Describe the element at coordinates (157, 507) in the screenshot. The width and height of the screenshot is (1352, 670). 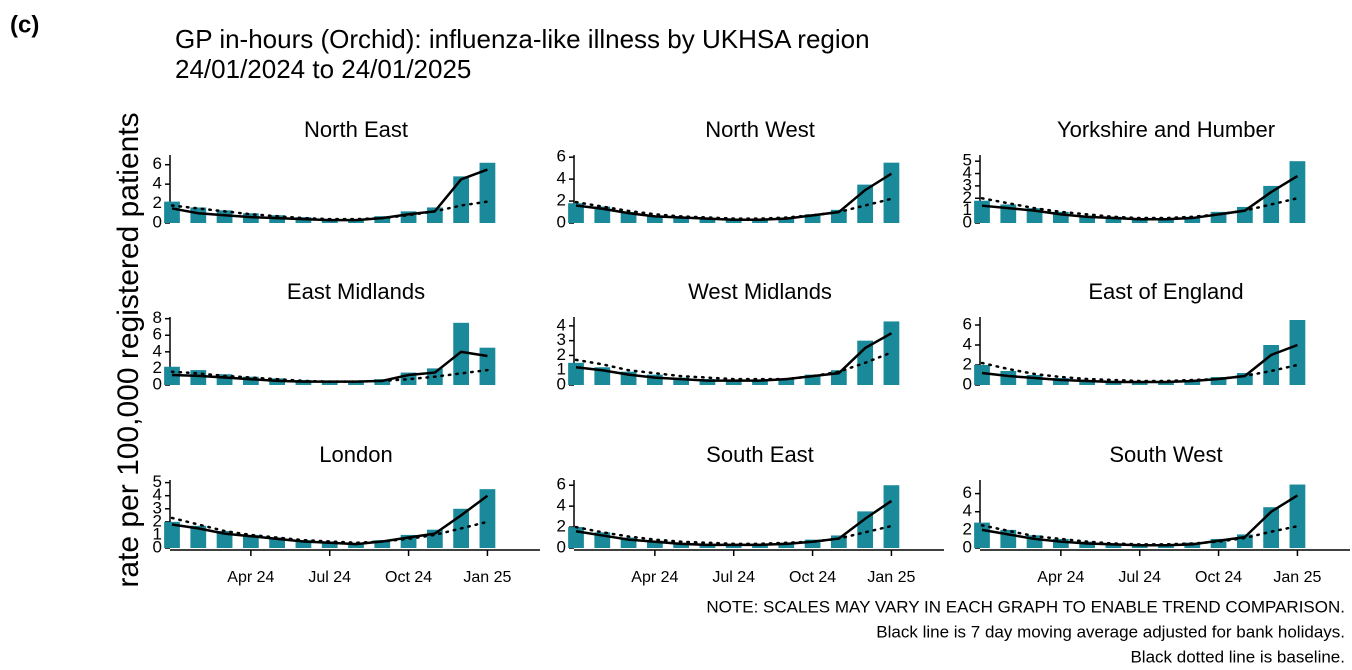
I see `y-tick-label: 3` at that location.